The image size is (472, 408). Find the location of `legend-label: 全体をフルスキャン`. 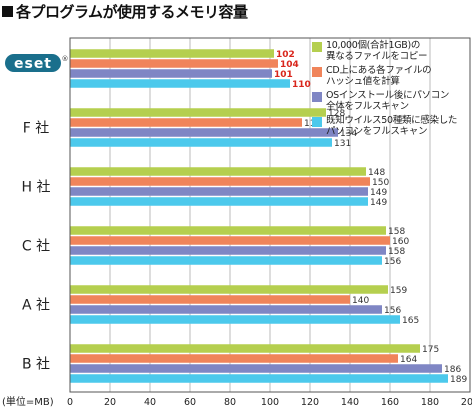

legend-label: 全体をフルスキャン is located at coordinates (367, 106).